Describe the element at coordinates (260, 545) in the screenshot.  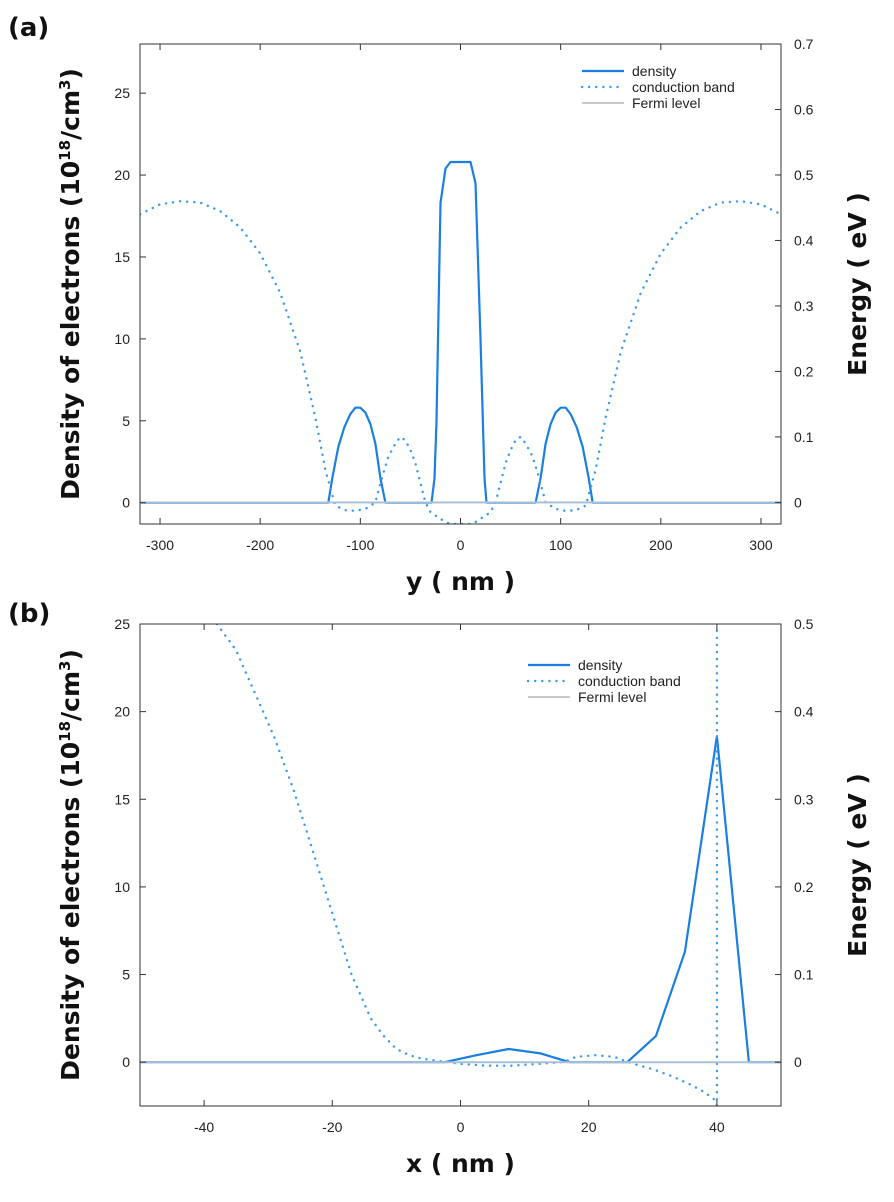
I see `x-tick-label: -200` at that location.